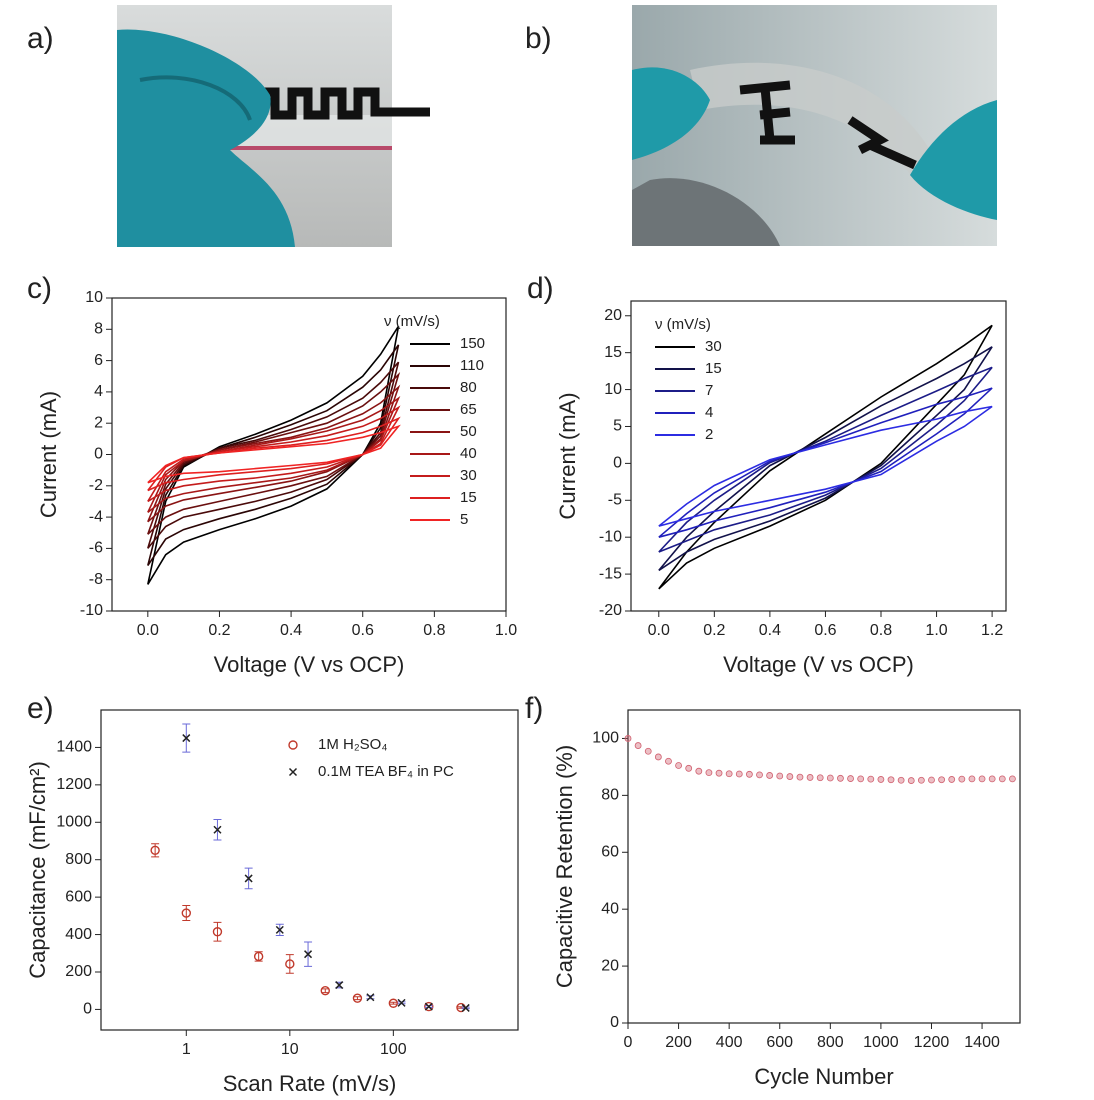 This screenshot has width=1094, height=1100. What do you see at coordinates (386, 771) in the screenshot?
I see `legend-label: 0.1M TEA BF₄ in PC` at bounding box center [386, 771].